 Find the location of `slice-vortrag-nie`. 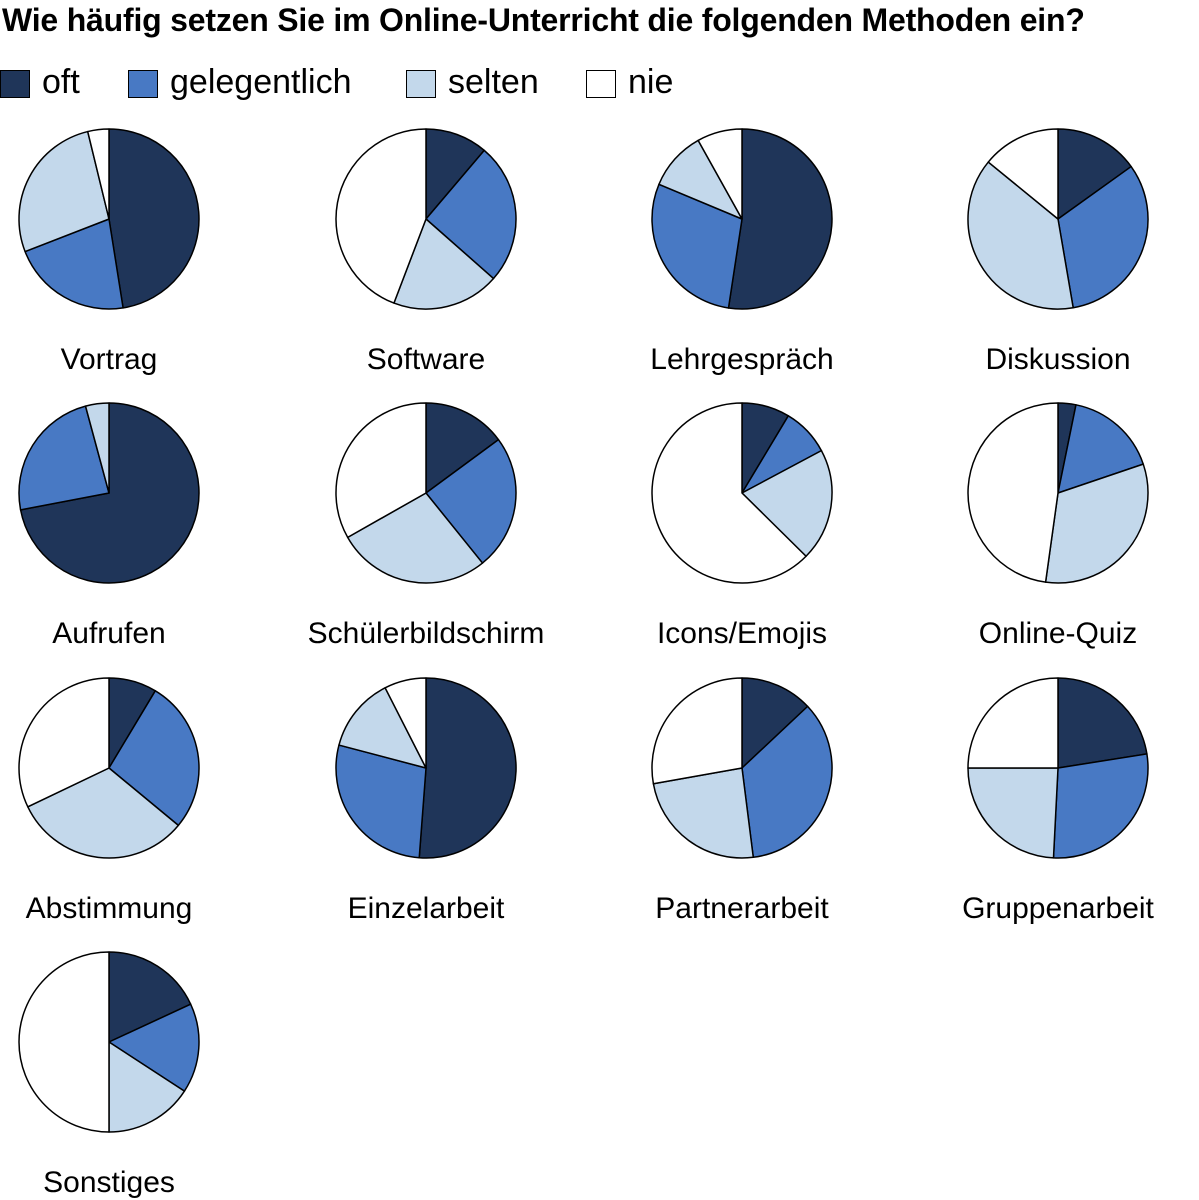

slice-vortrag-nie is located at coordinates (98, 174).